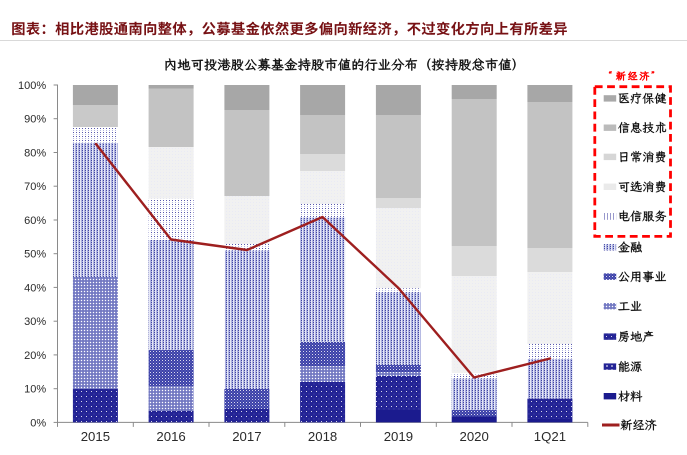 This screenshot has height=455, width=687. Describe the element at coordinates (246, 436) in the screenshot. I see `svg-text: 2017` at that location.